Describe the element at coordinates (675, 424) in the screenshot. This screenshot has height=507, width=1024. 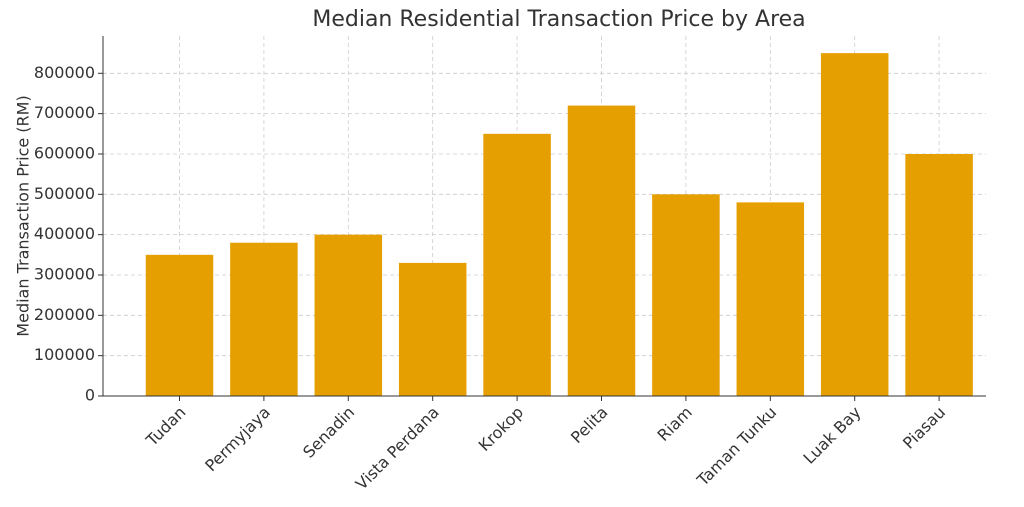
I see `x-tick-label: Riam` at that location.